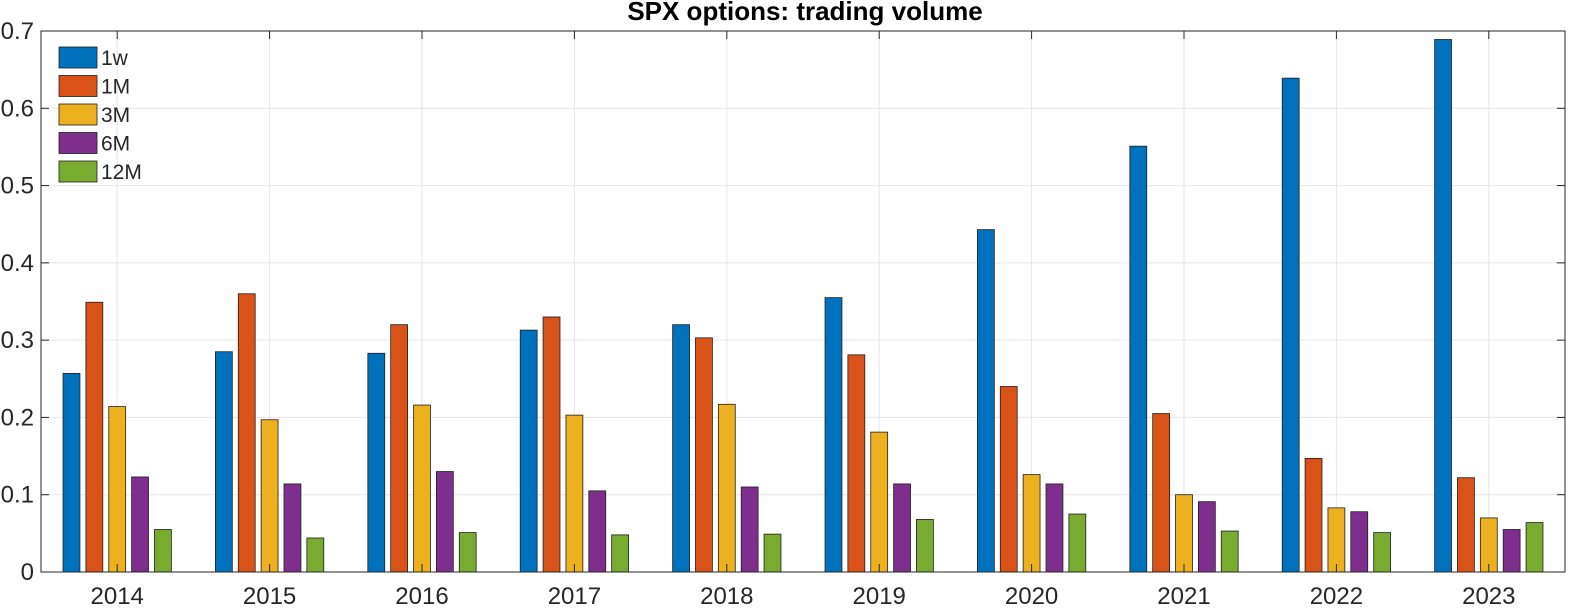  Describe the element at coordinates (1229, 551) in the screenshot. I see `bar-12m-2021` at that location.